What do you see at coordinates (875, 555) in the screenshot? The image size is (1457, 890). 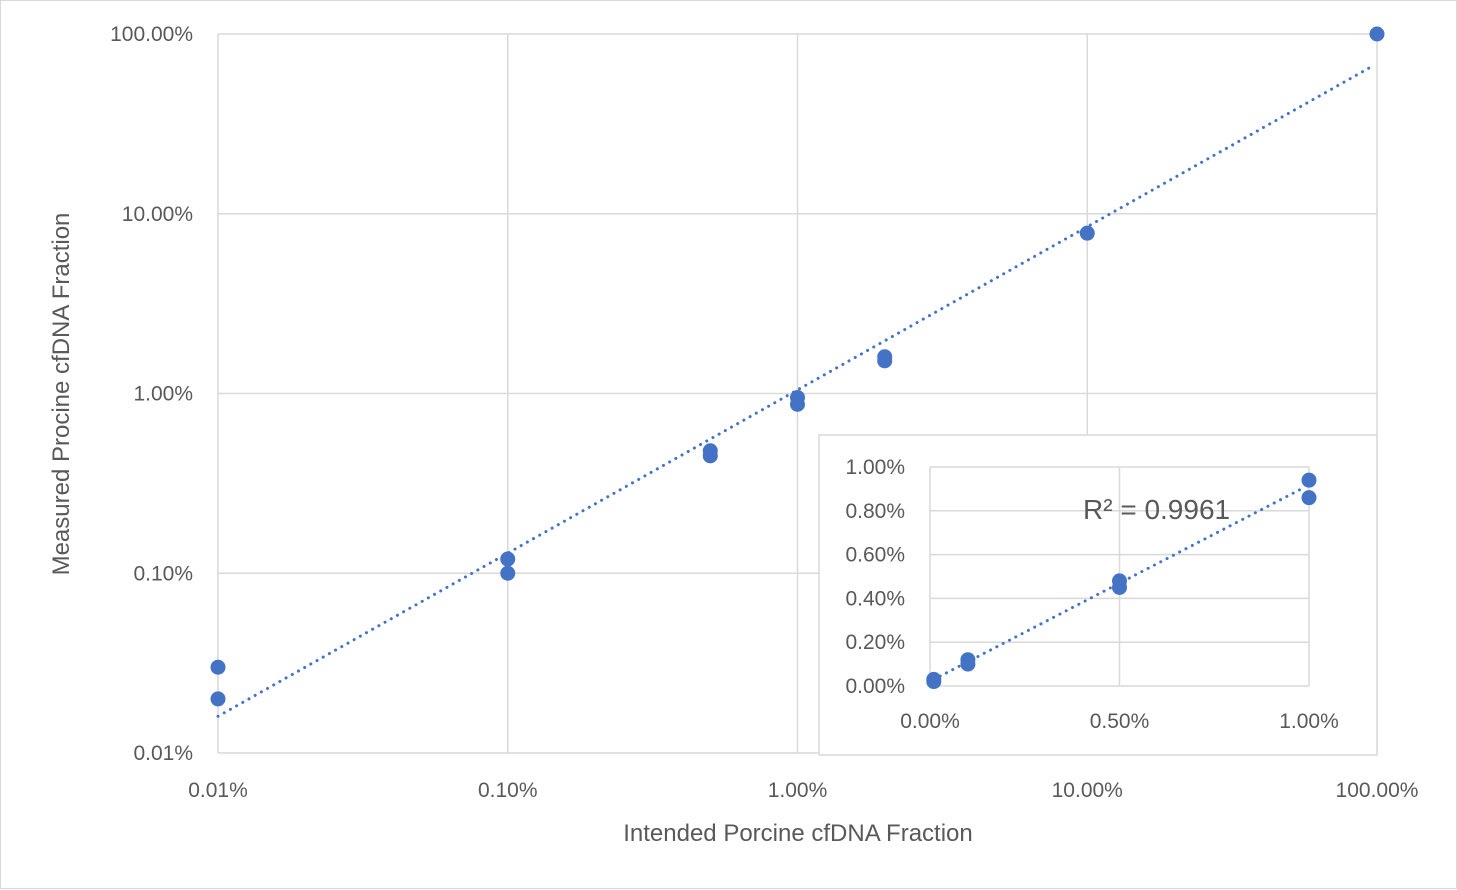 I see `inset-y-tick-label: 0.60%` at bounding box center [875, 555].